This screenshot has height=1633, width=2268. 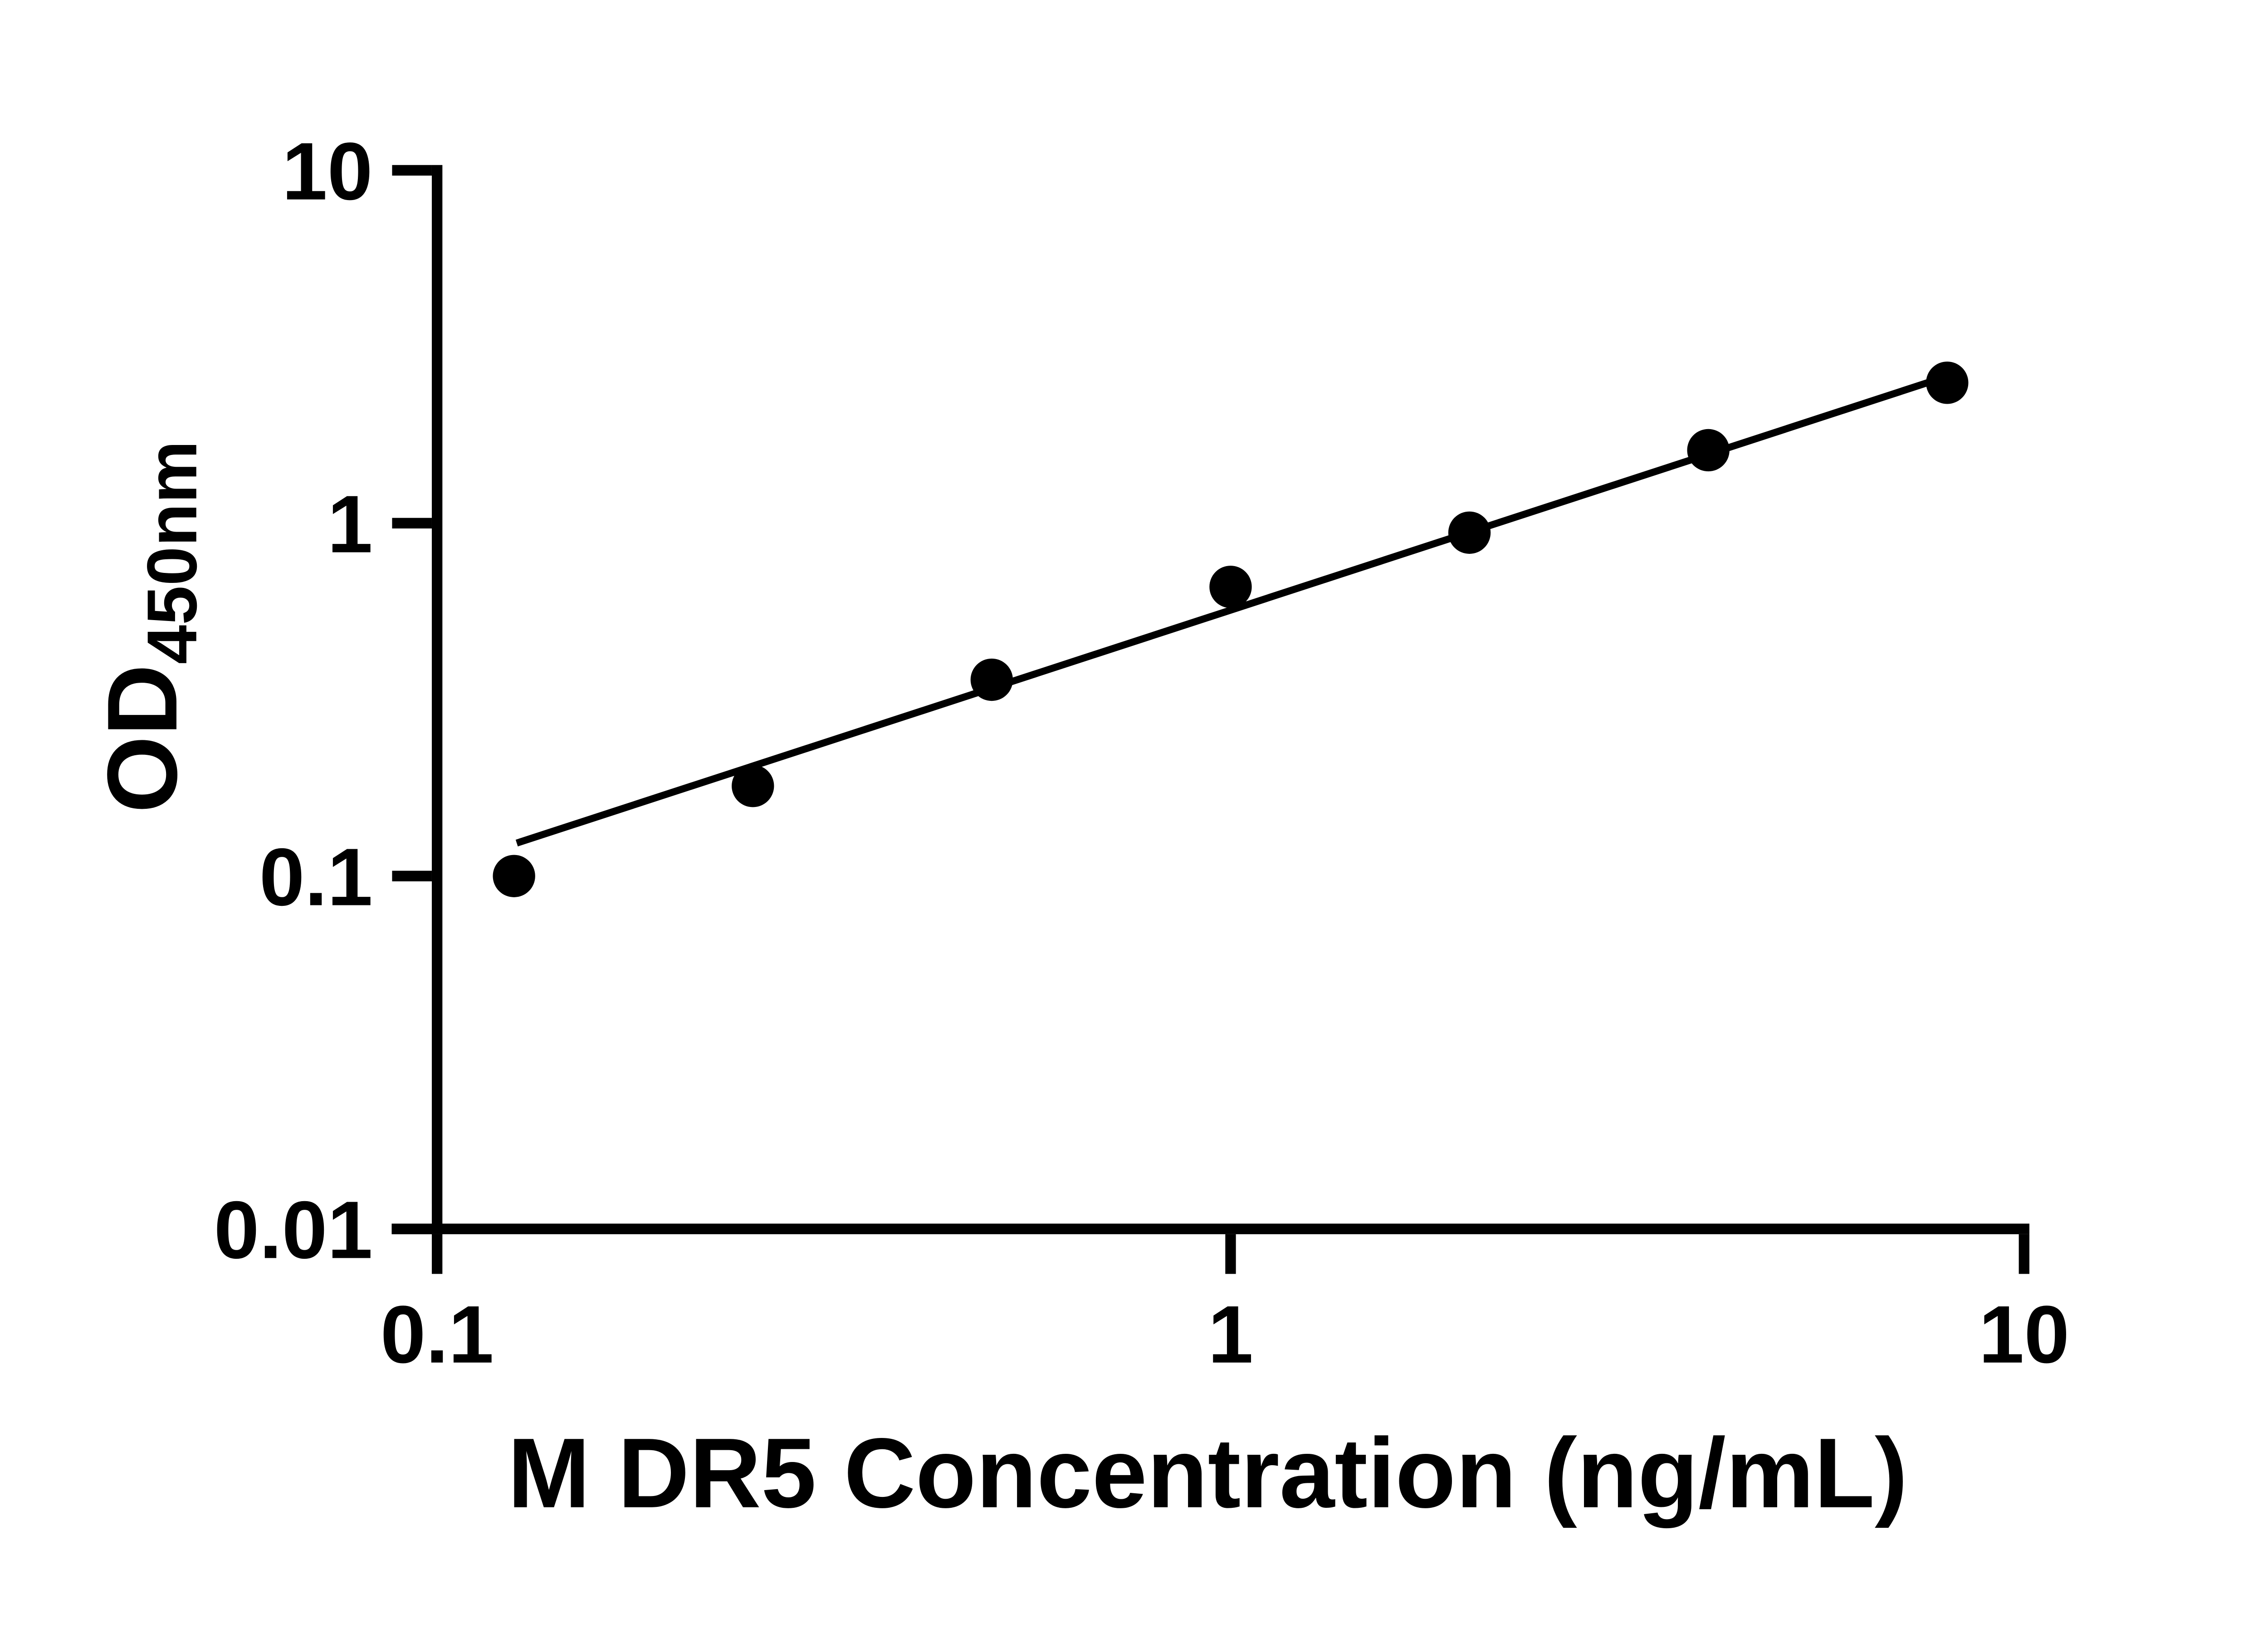 I want to click on y-tick-label: 0.01, so click(x=293, y=1230).